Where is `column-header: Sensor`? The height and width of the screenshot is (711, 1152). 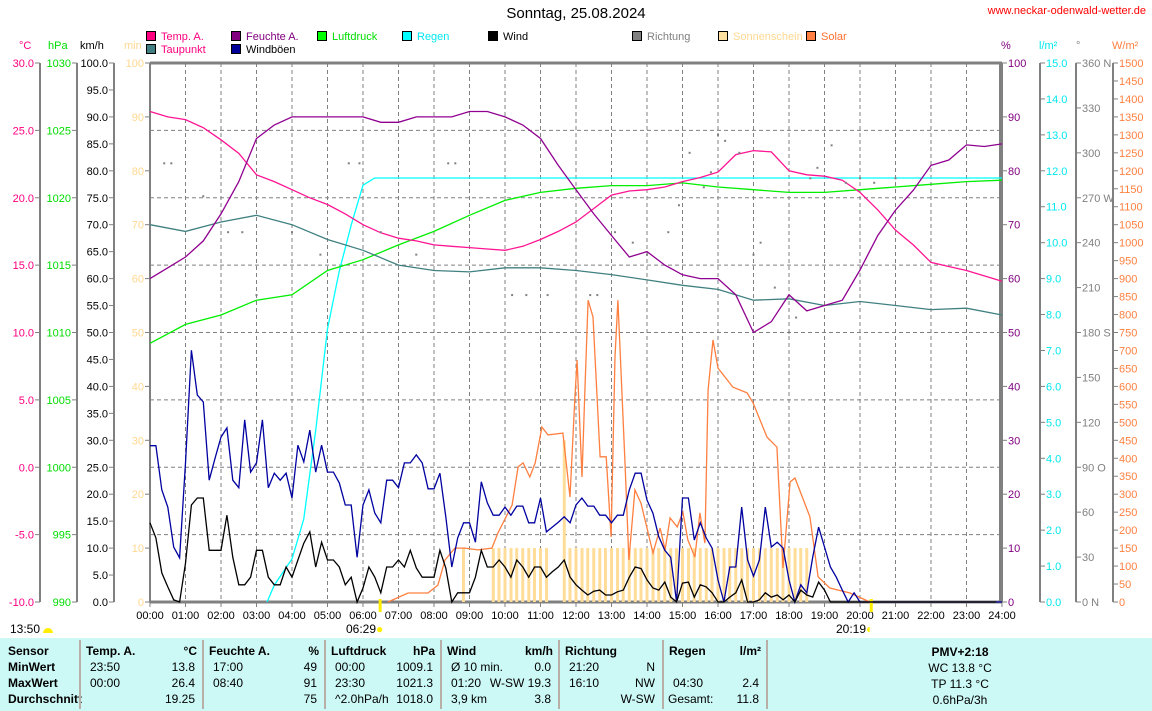
column-header: Sensor is located at coordinates (28, 651).